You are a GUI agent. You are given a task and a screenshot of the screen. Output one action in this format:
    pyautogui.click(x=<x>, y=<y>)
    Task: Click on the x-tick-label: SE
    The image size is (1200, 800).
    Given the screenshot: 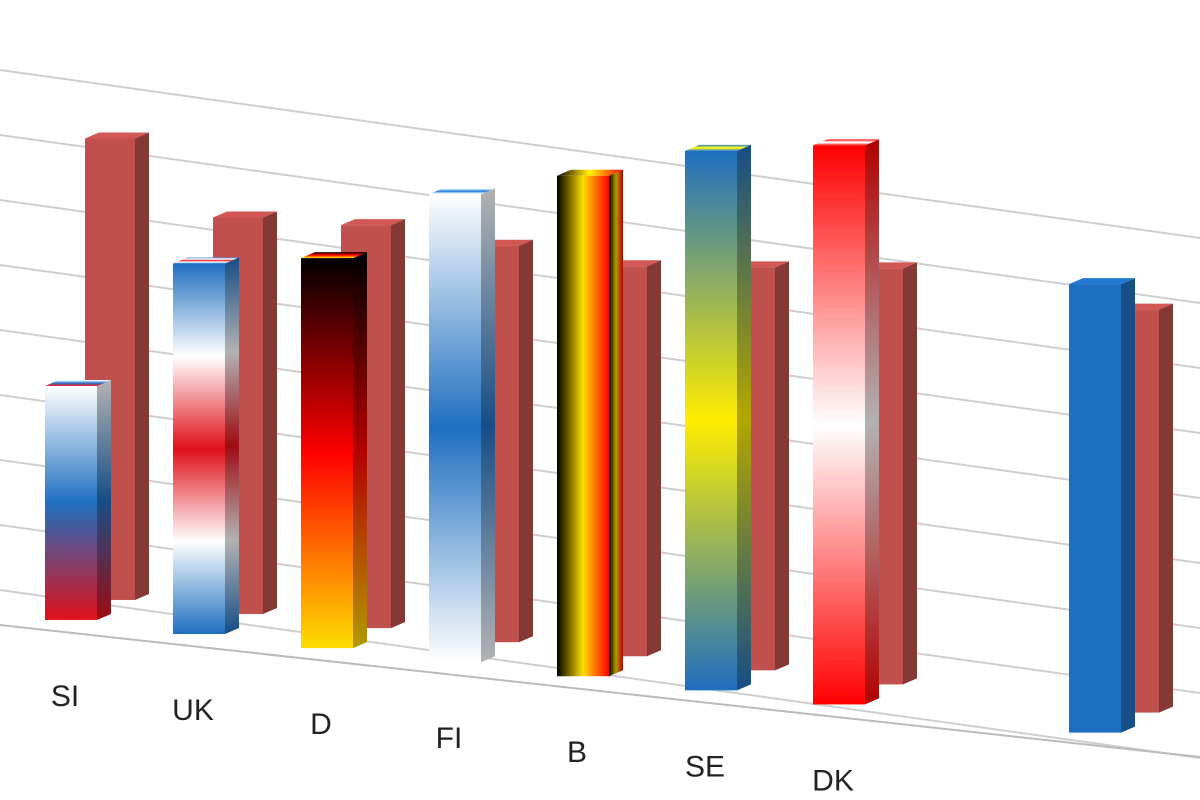 What is the action you would take?
    pyautogui.click(x=705, y=766)
    